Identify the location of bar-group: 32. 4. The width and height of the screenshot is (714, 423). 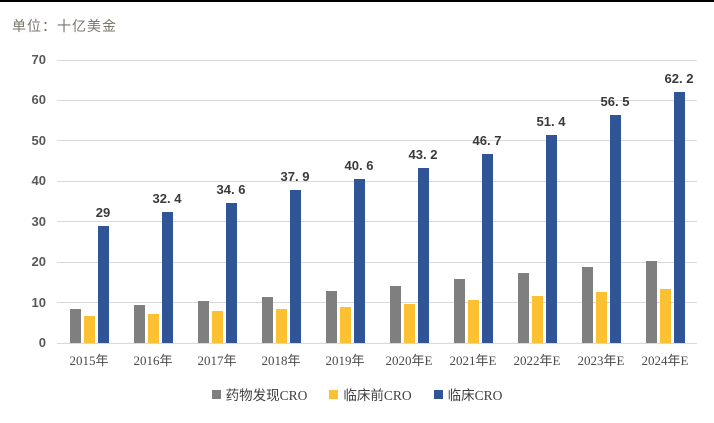
(153, 201).